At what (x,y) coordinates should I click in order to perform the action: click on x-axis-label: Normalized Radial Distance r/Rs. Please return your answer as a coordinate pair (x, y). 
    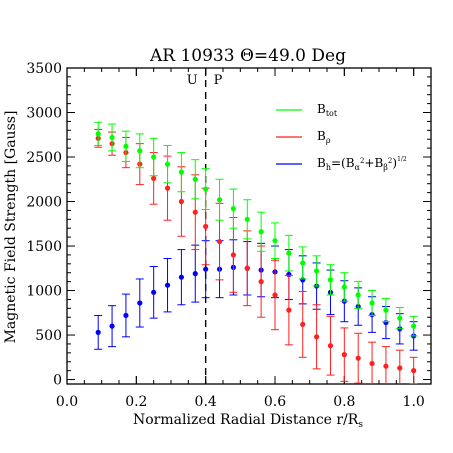
    Looking at the image, I should click on (248, 421).